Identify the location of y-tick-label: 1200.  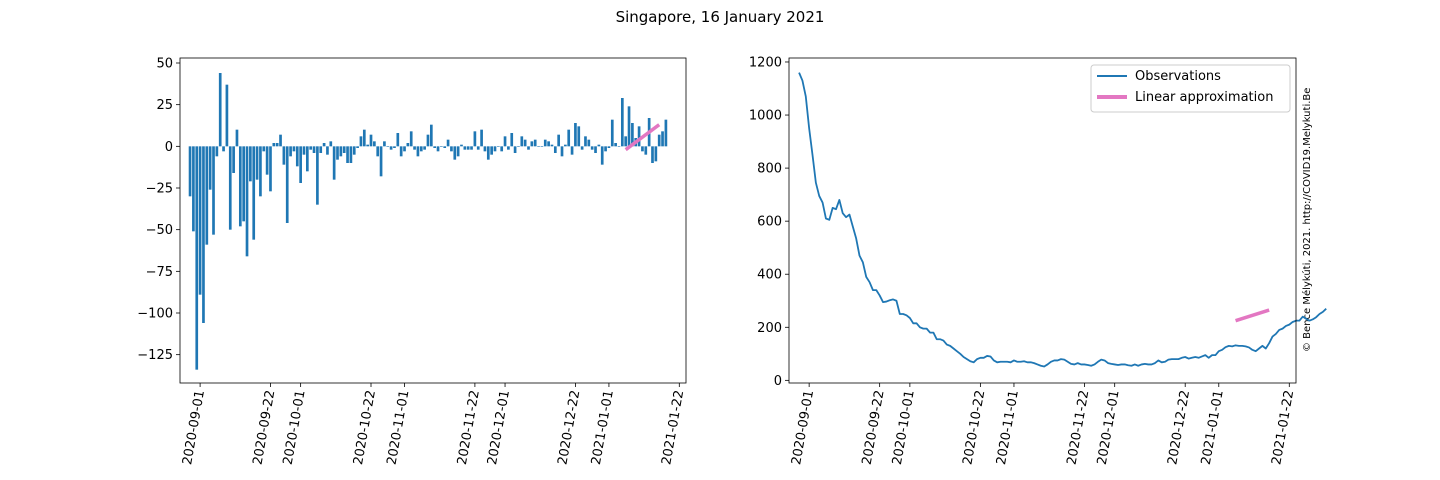
(765, 62).